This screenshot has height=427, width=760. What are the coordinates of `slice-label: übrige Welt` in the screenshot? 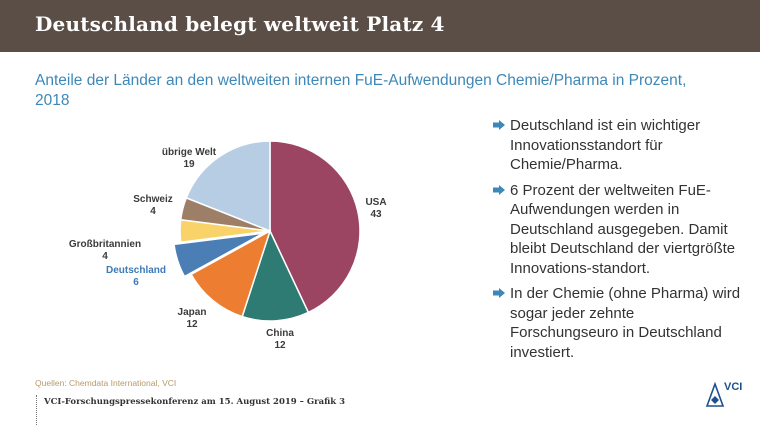 It's located at (189, 152).